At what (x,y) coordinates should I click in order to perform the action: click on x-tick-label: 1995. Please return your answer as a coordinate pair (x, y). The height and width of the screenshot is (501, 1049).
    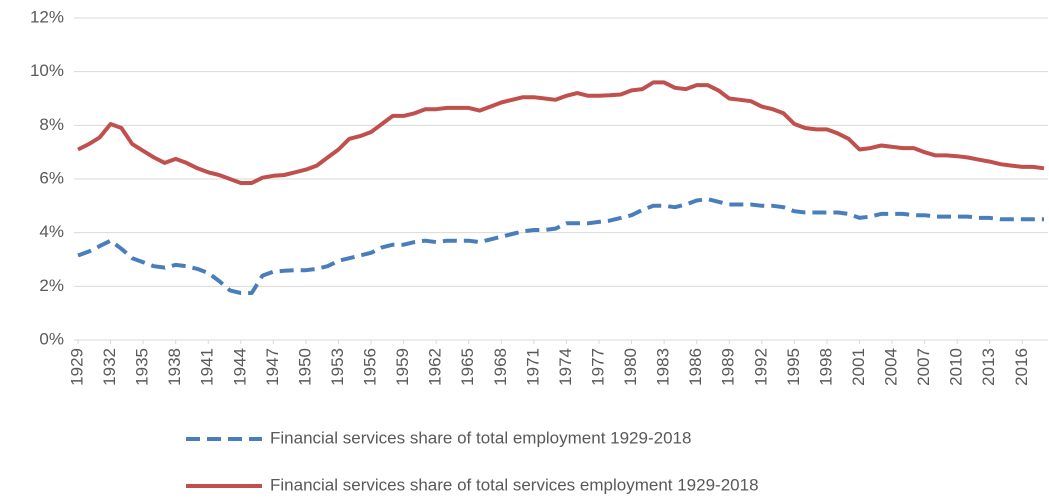
    Looking at the image, I should click on (793, 367).